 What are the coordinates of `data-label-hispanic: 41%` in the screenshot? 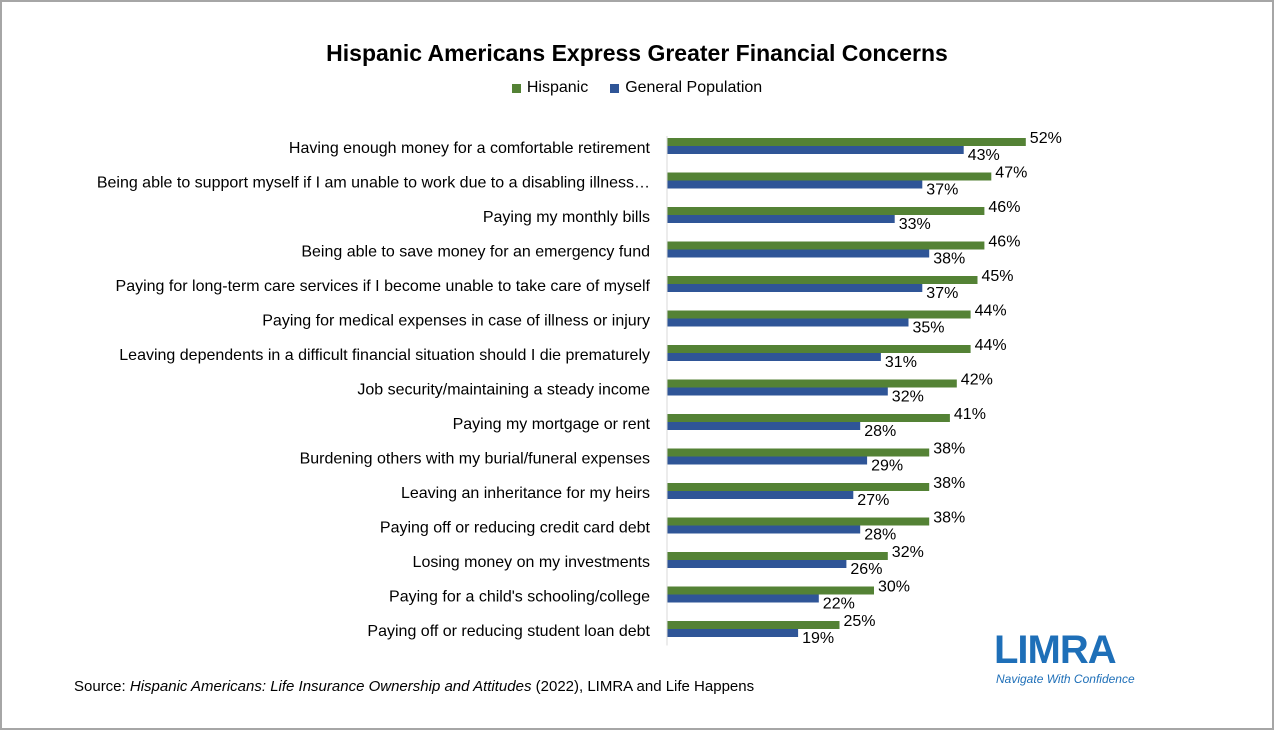 It's located at (970, 414).